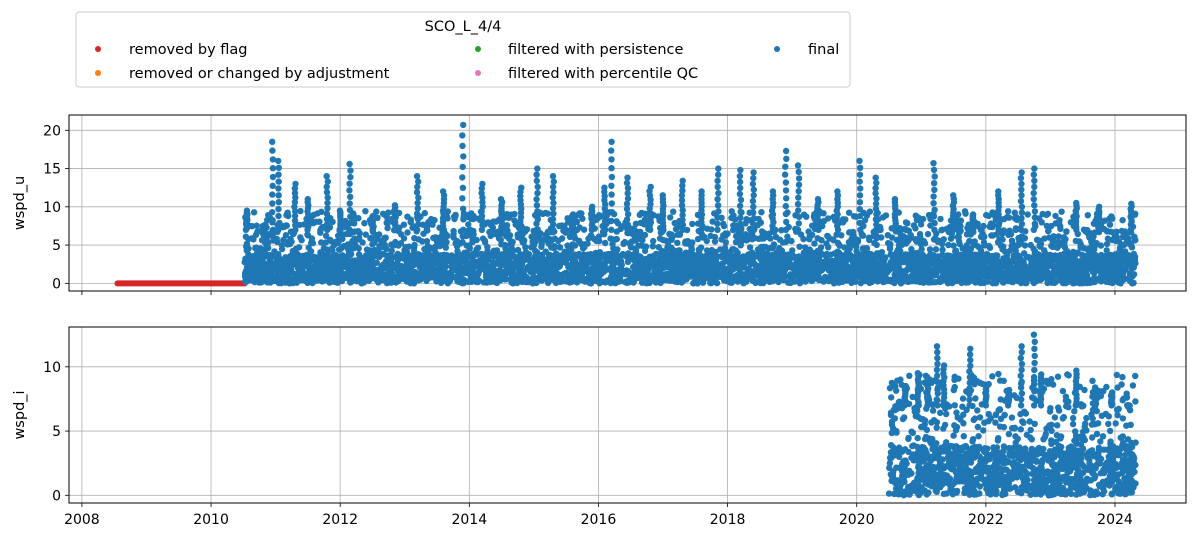  I want to click on legend-marker-persistence, so click(478, 49).